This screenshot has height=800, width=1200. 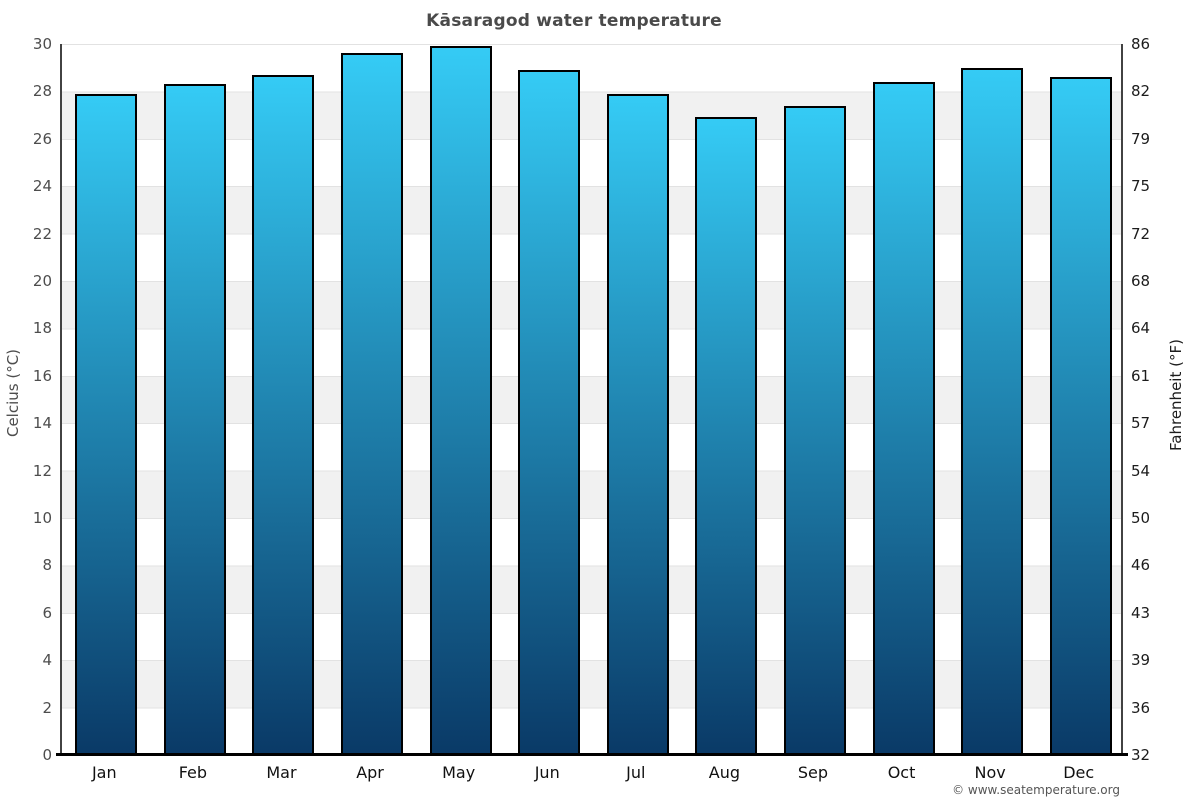 What do you see at coordinates (1141, 375) in the screenshot?
I see `y-tick-right-61: 61` at bounding box center [1141, 375].